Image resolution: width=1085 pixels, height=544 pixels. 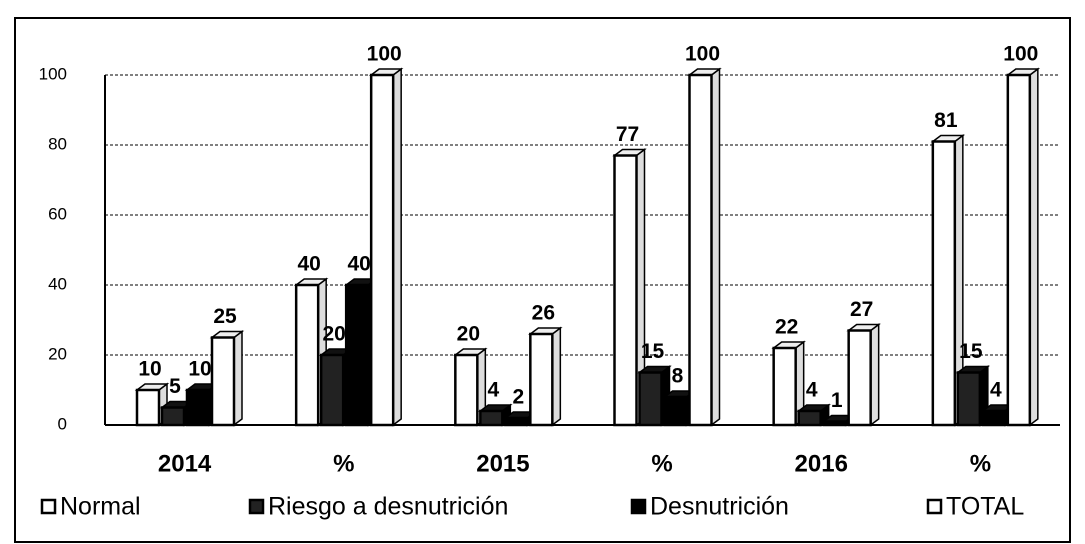 I want to click on data-label: 81, so click(x=946, y=120).